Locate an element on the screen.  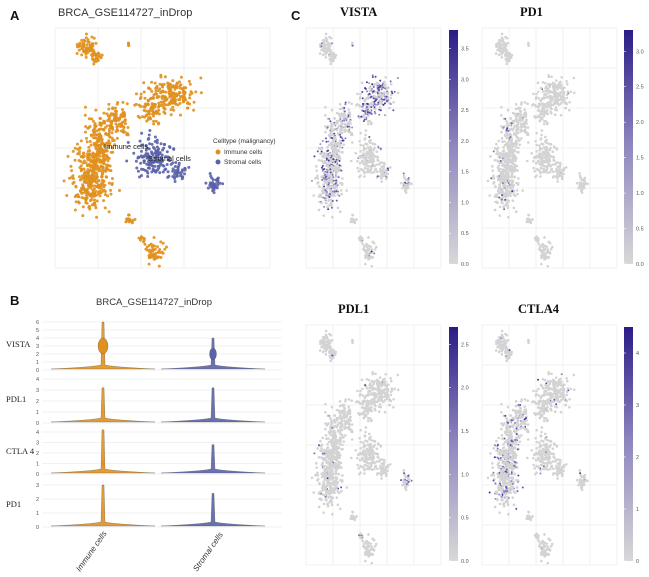
violin-immune is located at coordinates (103, 451).